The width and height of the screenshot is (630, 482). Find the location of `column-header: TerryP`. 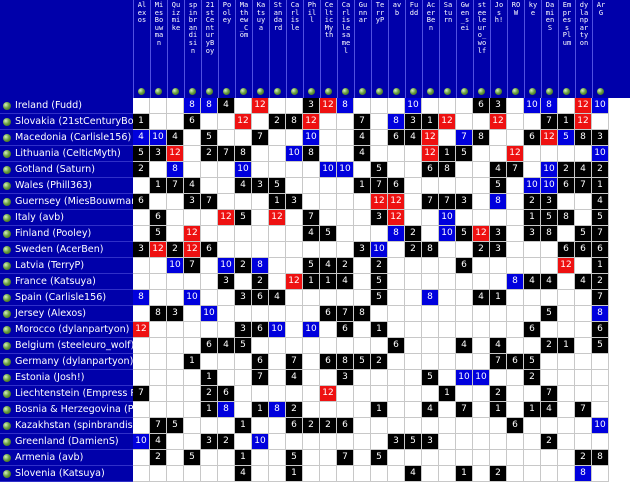

column-header: TerryP is located at coordinates (379, 49).